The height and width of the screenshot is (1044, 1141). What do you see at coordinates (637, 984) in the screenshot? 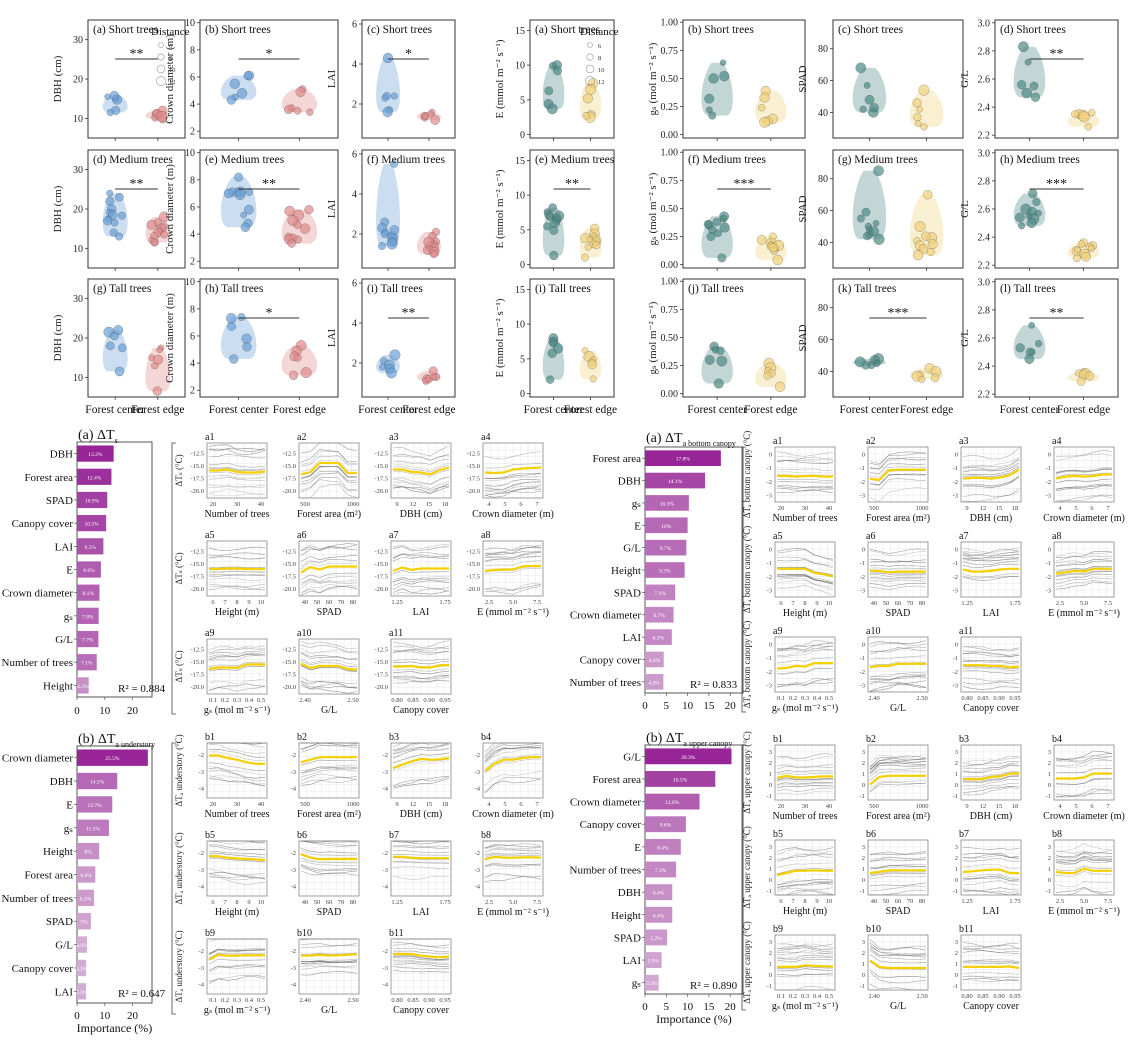
I see `feature-label: gₛ` at bounding box center [637, 984].